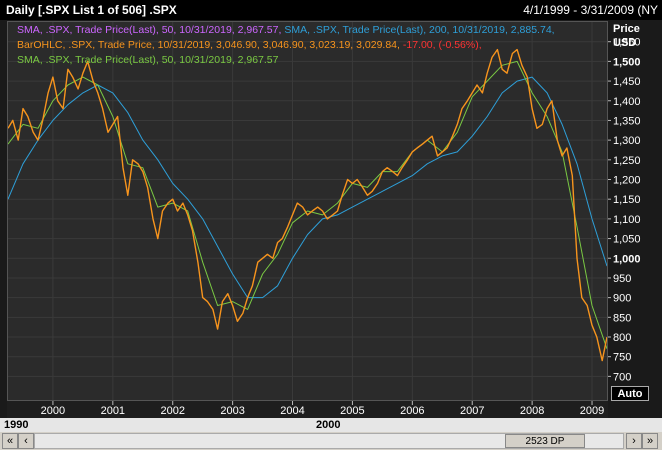 The width and height of the screenshot is (662, 450). I want to click on scroll-prev-button: ‹, so click(26, 441).